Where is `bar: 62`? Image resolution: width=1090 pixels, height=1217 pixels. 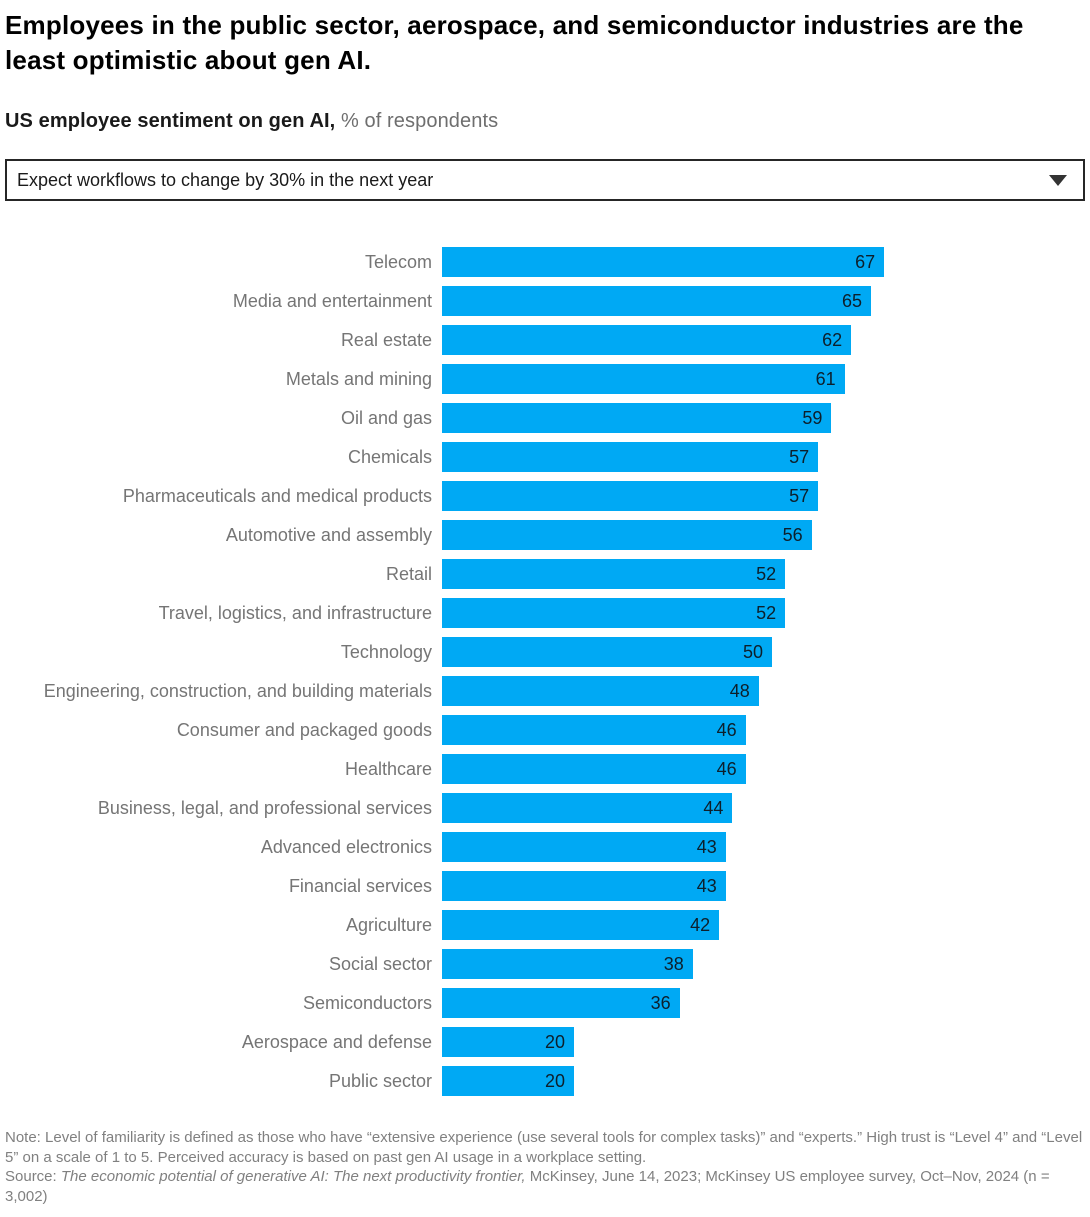 bar: 62 is located at coordinates (647, 340).